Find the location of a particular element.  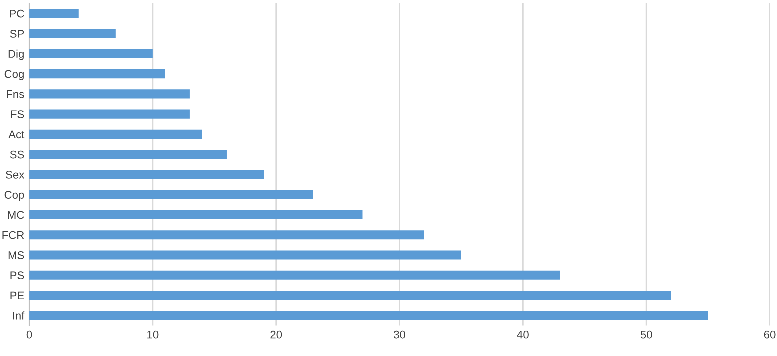

x-tick-label: 30 is located at coordinates (400, 334).